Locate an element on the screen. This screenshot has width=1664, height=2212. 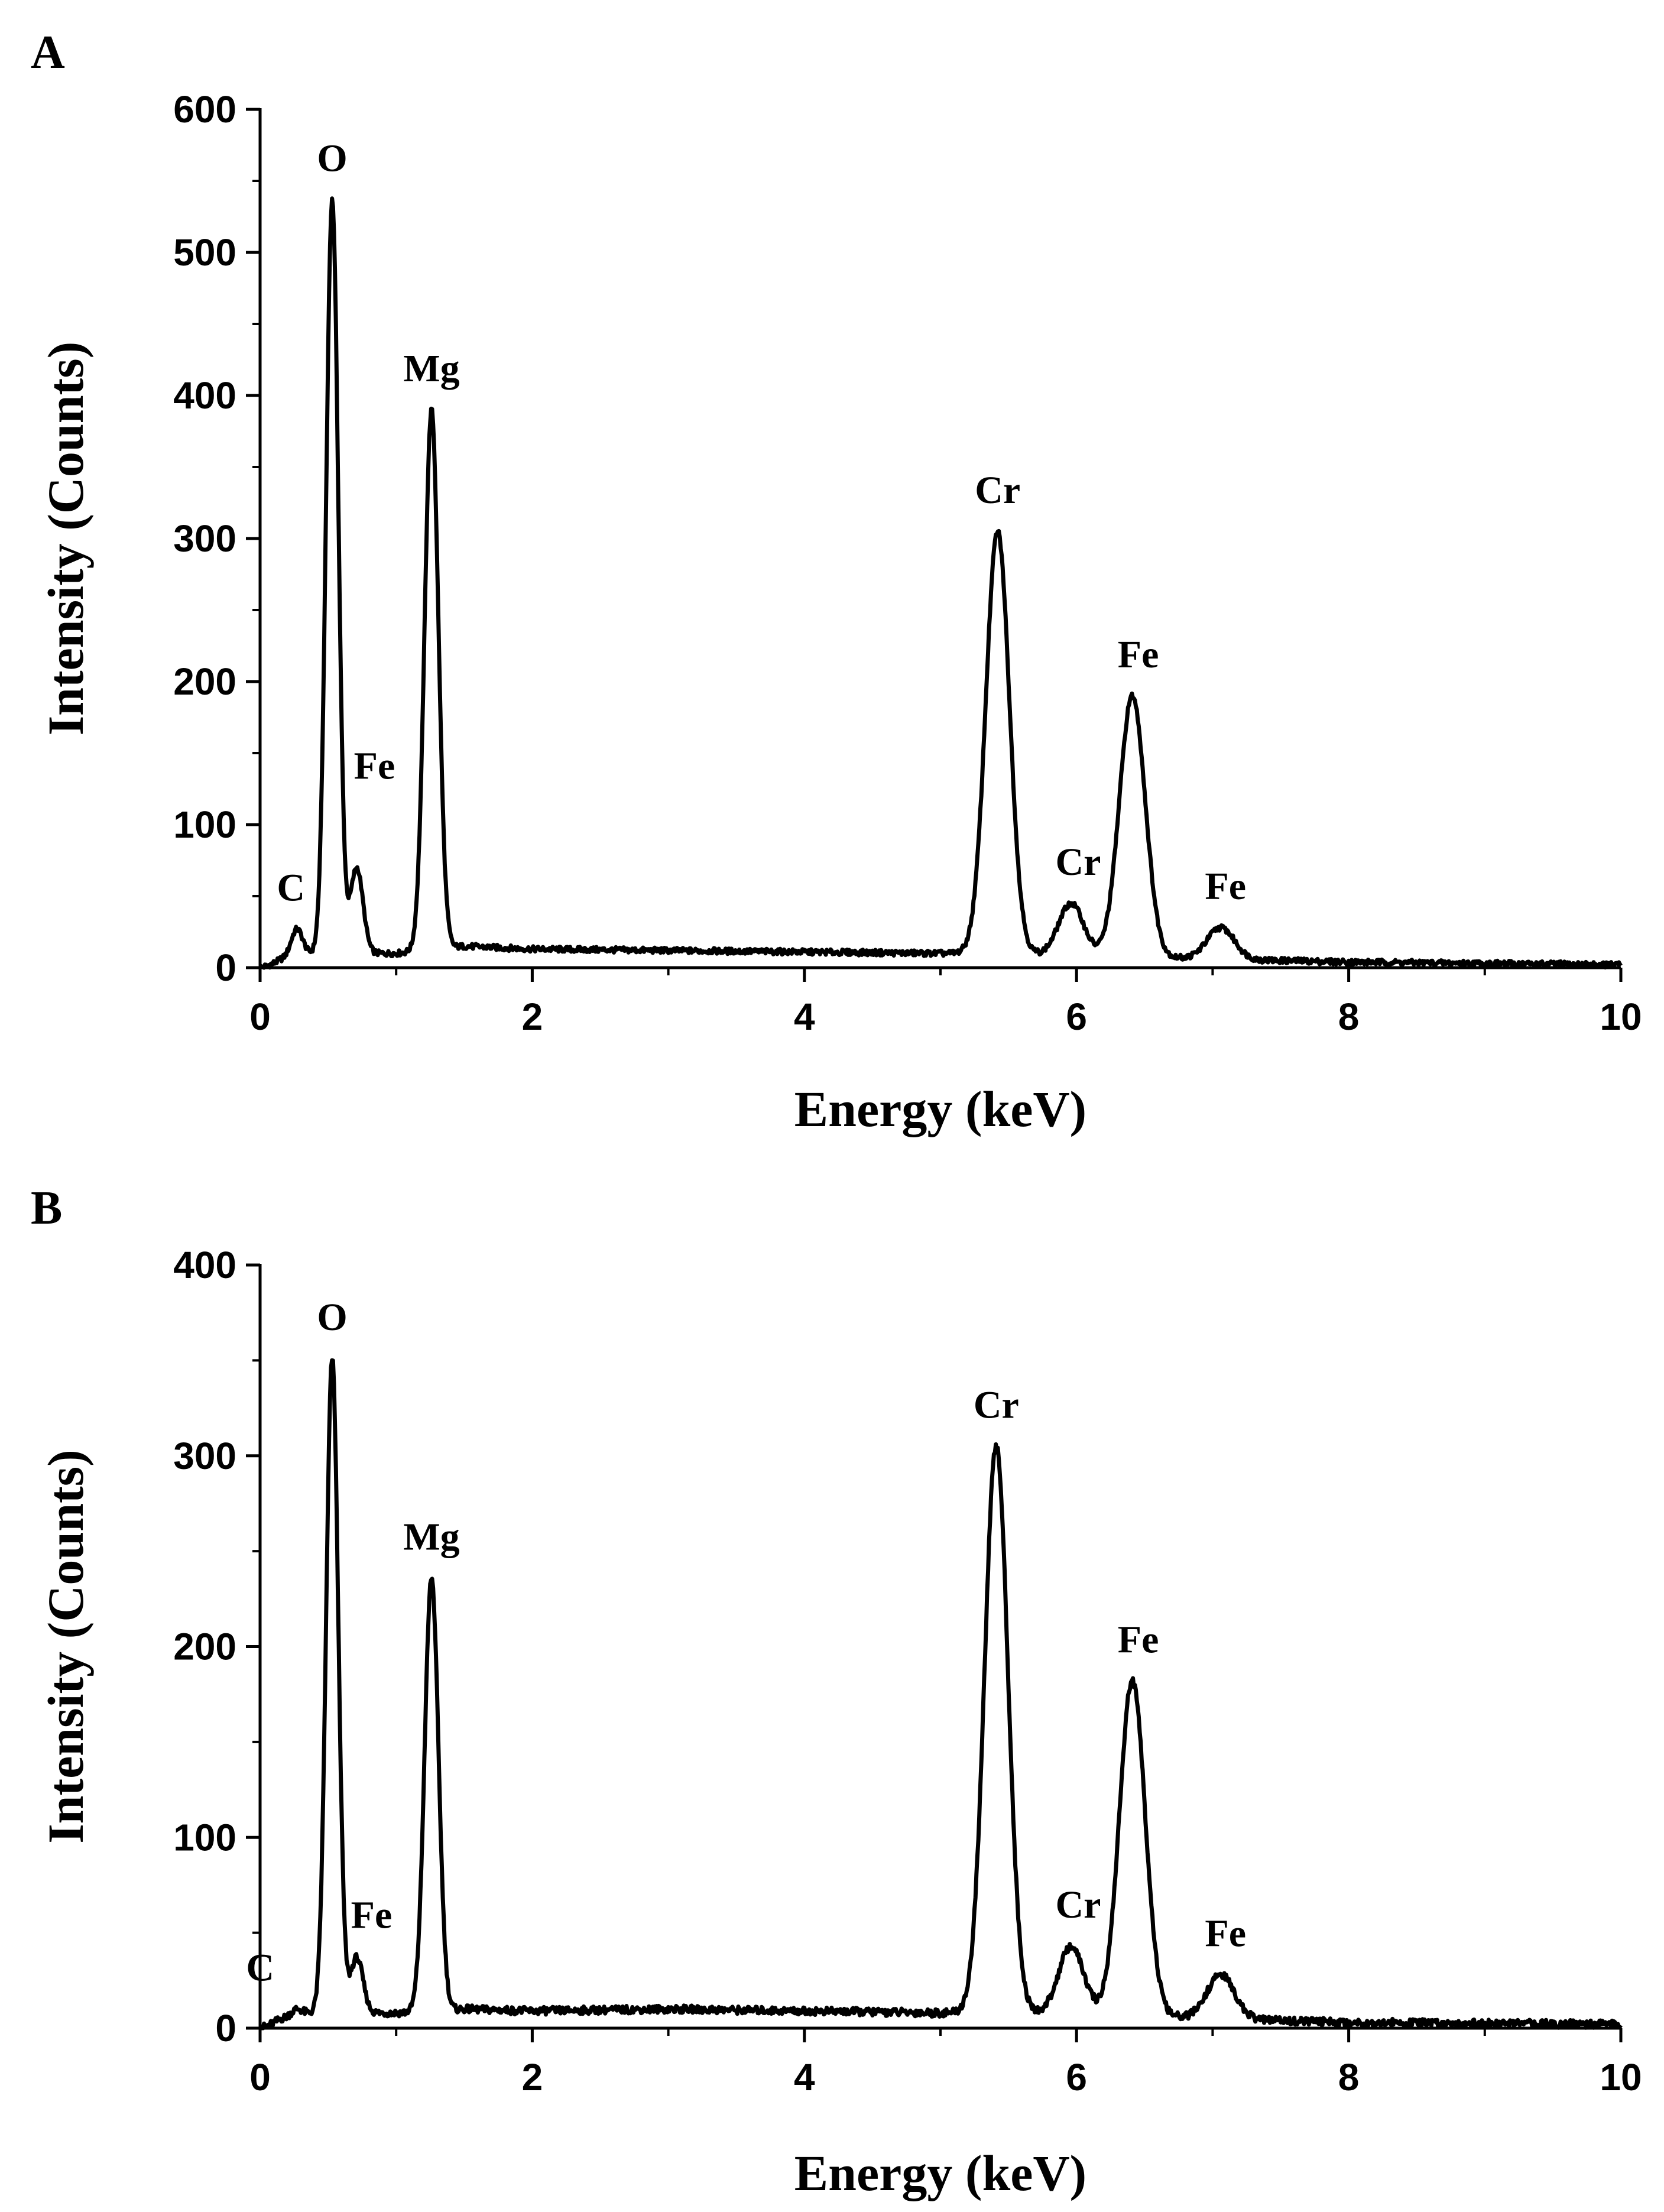
y-tick-label: 500 is located at coordinates (204, 252).